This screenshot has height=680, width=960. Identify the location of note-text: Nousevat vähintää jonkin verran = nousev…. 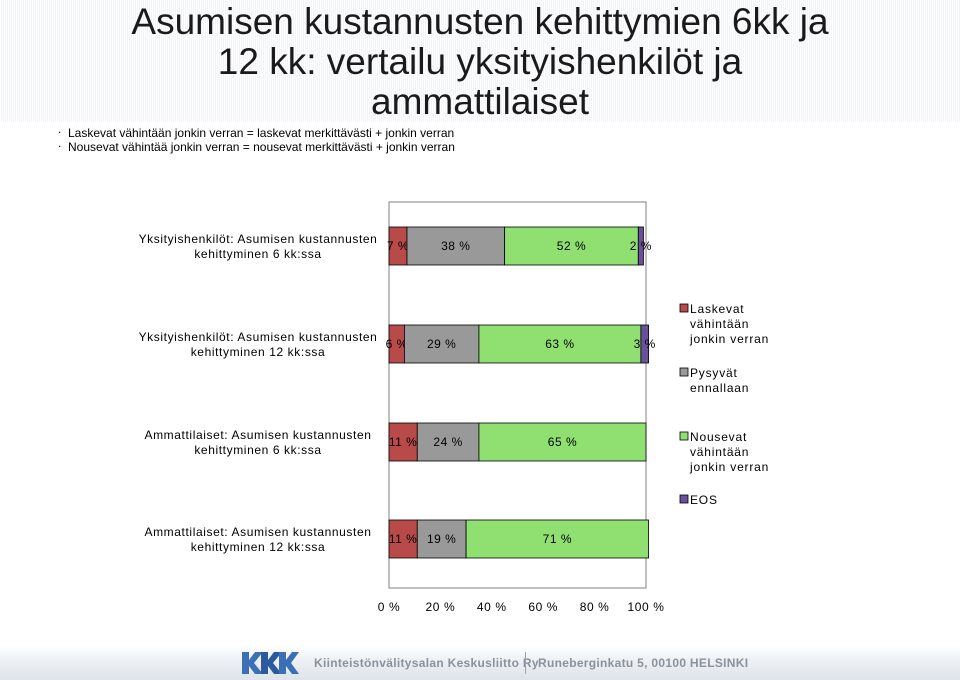
(261, 147).